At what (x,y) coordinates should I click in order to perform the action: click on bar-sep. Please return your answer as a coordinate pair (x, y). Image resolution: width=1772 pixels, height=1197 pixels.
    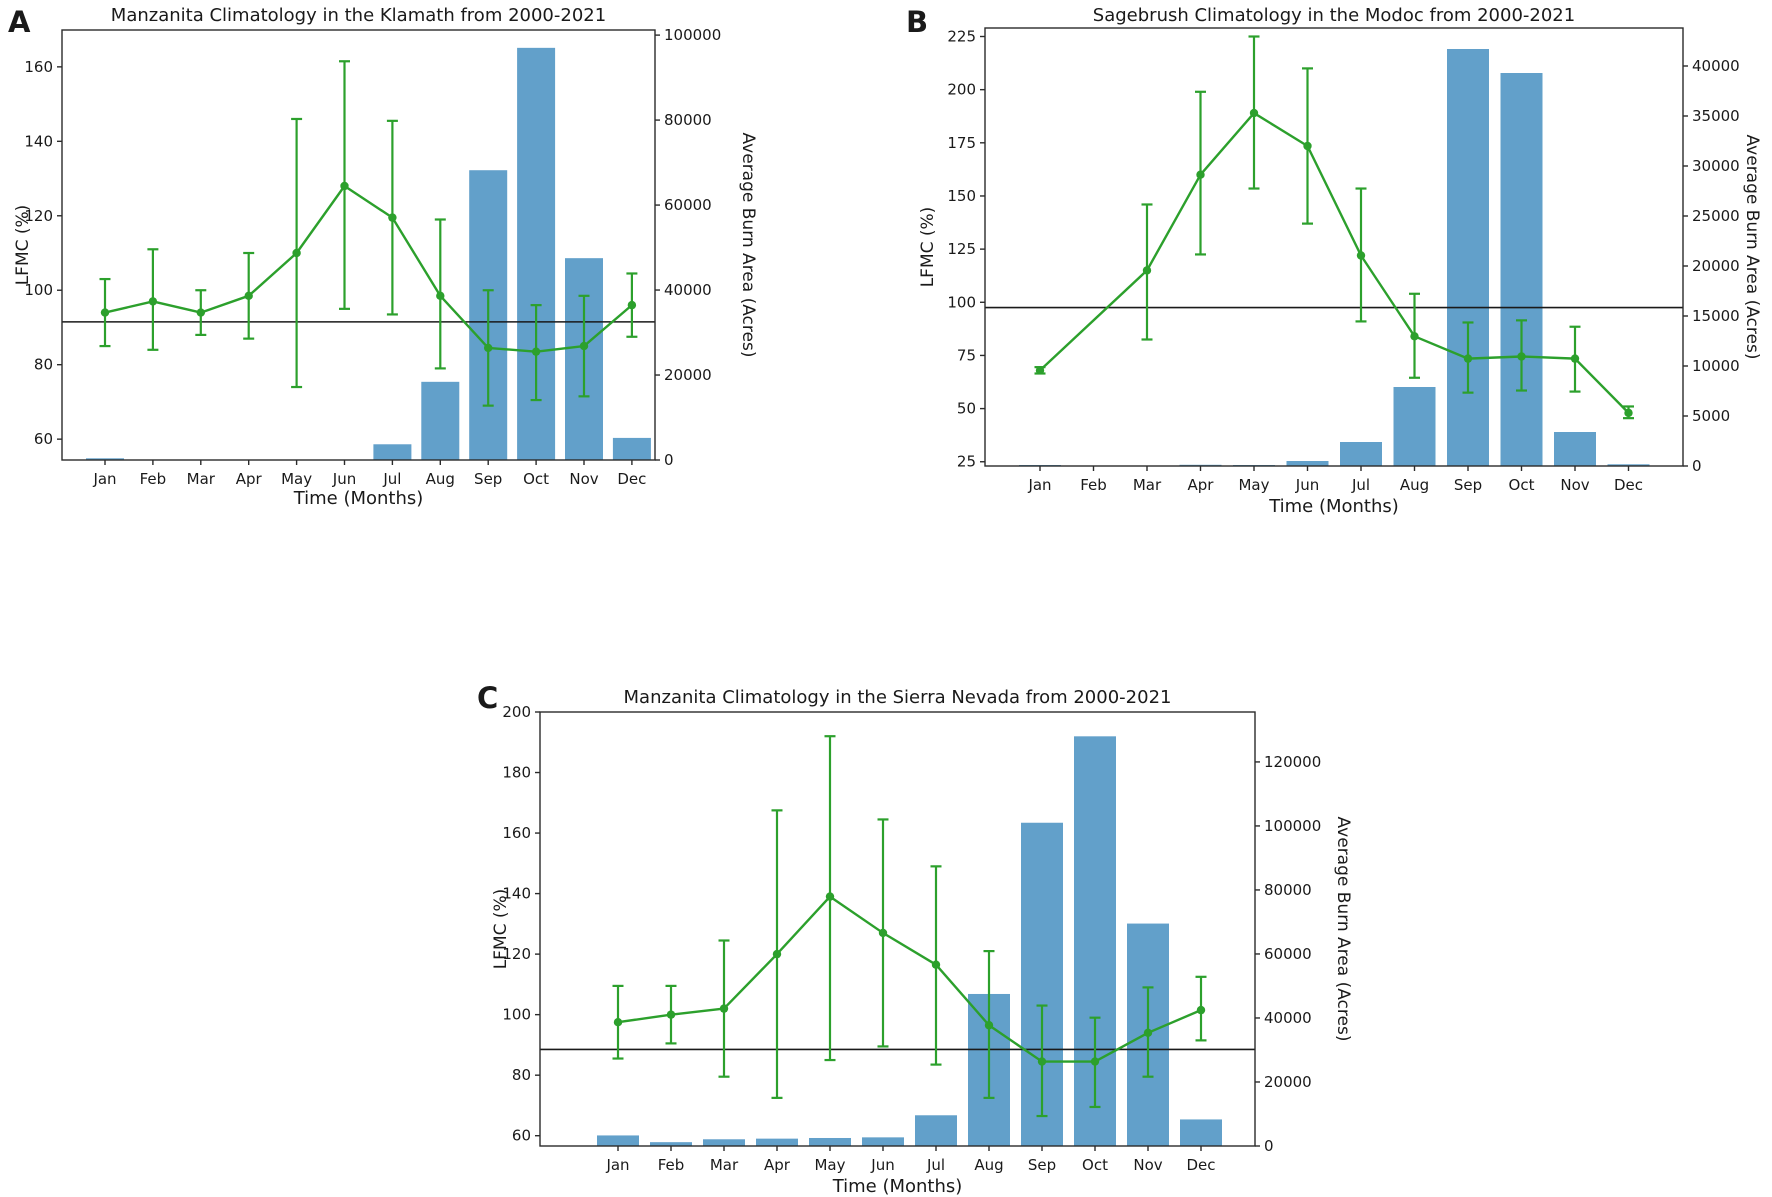
    Looking at the image, I should click on (1468, 257).